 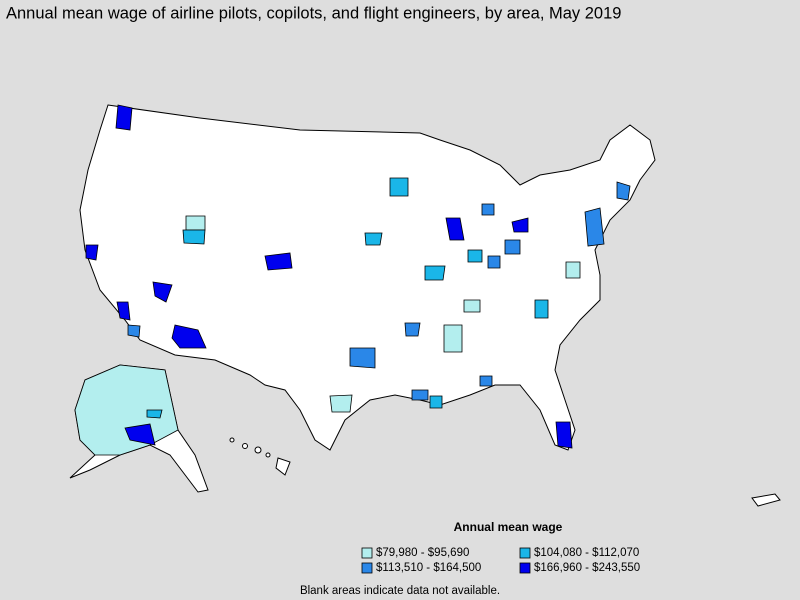 What do you see at coordinates (428, 568) in the screenshot?
I see `legend-label: $113,510 - $164,500` at bounding box center [428, 568].